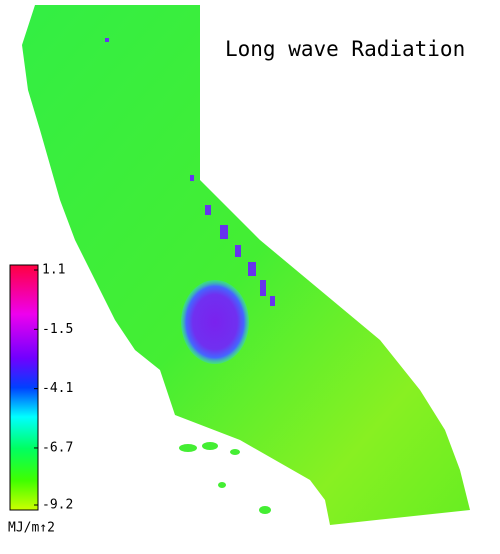 The height and width of the screenshot is (554, 500). What do you see at coordinates (53, 270) in the screenshot?
I see `colorbar-tick-label: 1.1` at bounding box center [53, 270].